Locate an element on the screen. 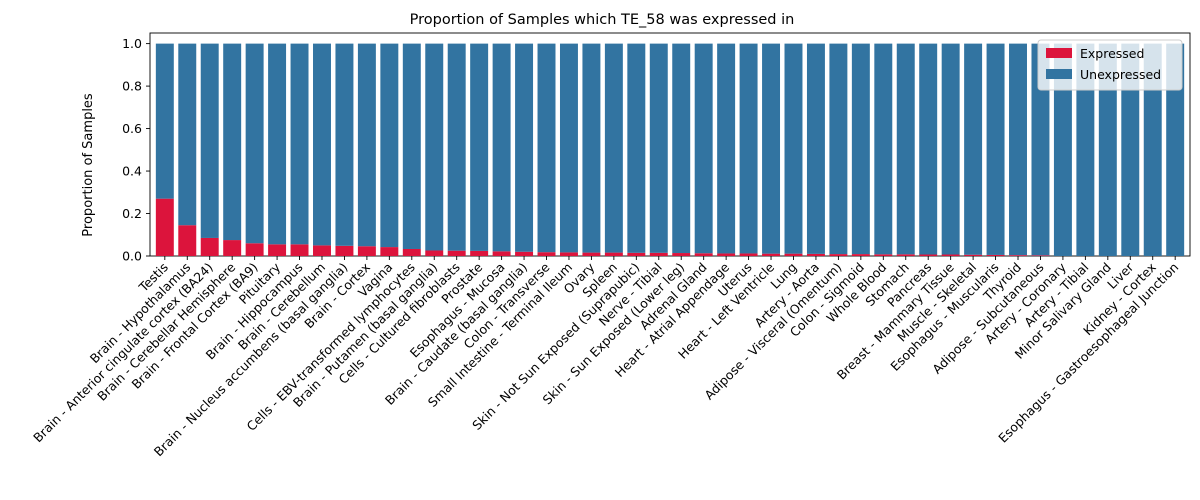 This screenshot has width=1200, height=500. legend-swatch-expressed is located at coordinates (1059, 53).